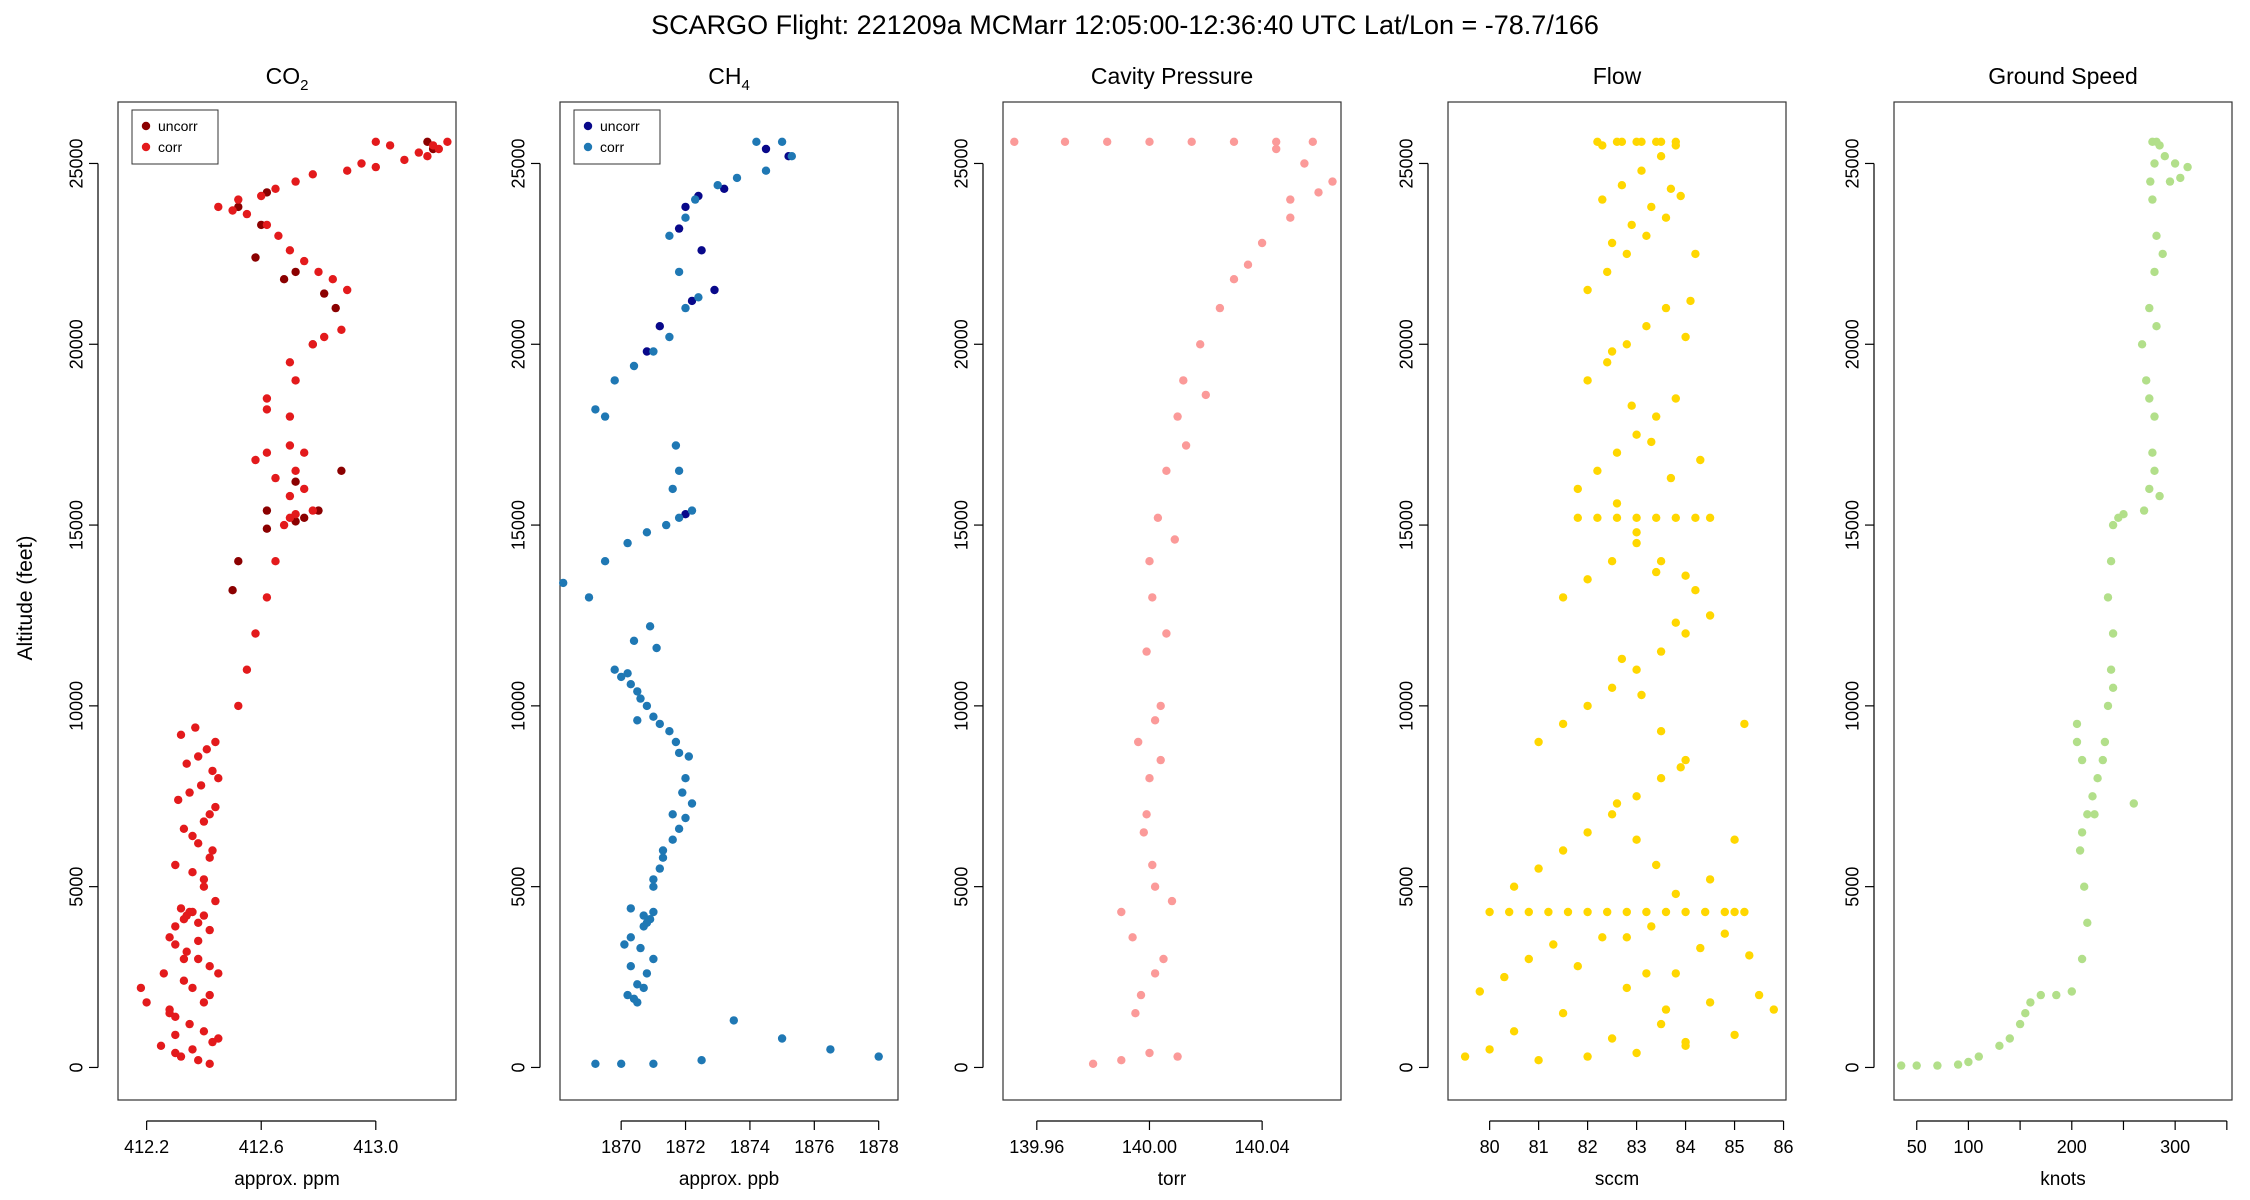  Describe the element at coordinates (1735, 1147) in the screenshot. I see `panel-flow-x-tick-label: 85` at that location.